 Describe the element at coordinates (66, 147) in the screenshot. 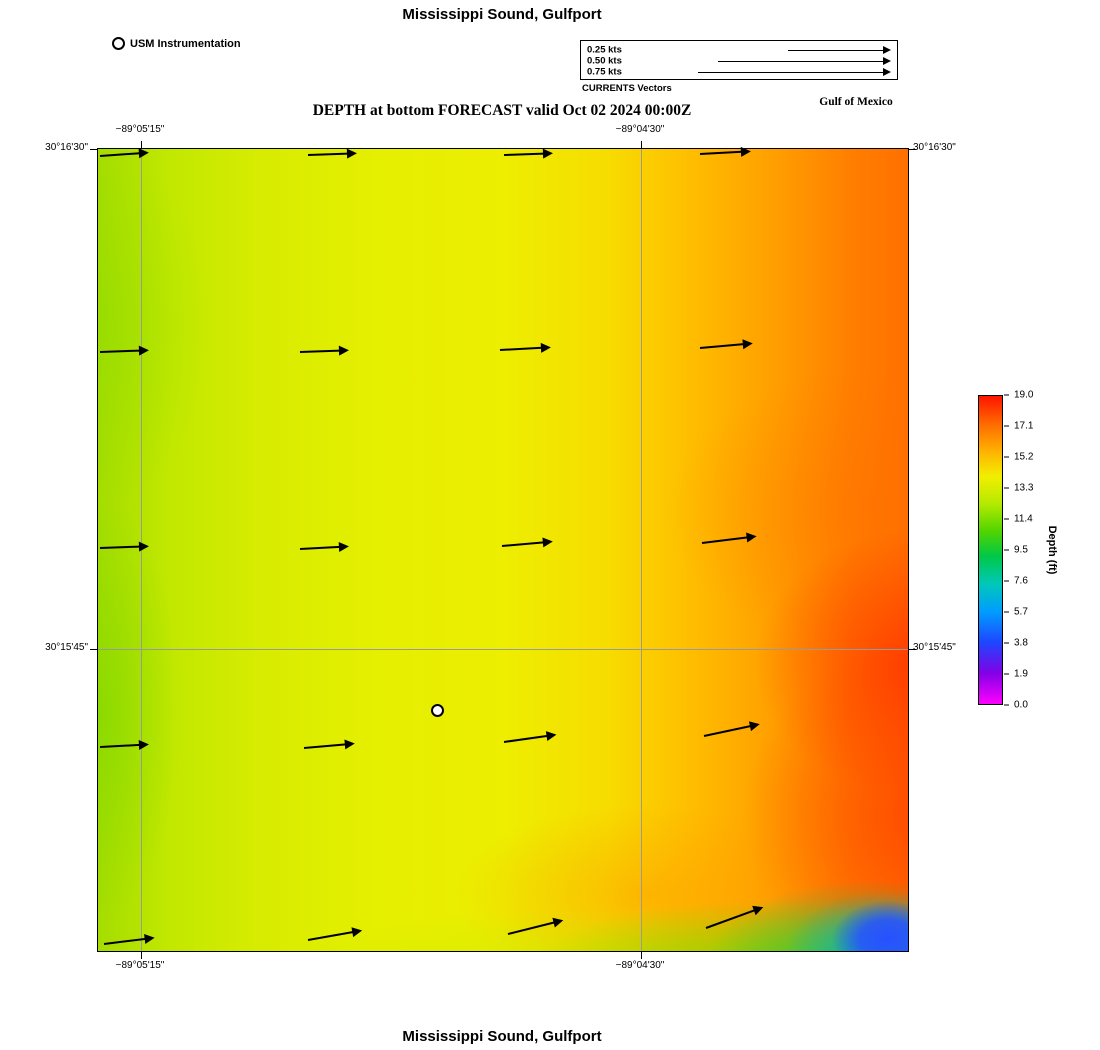

I see `axis-tick-label-lat-left-north: 30°16'30"` at that location.